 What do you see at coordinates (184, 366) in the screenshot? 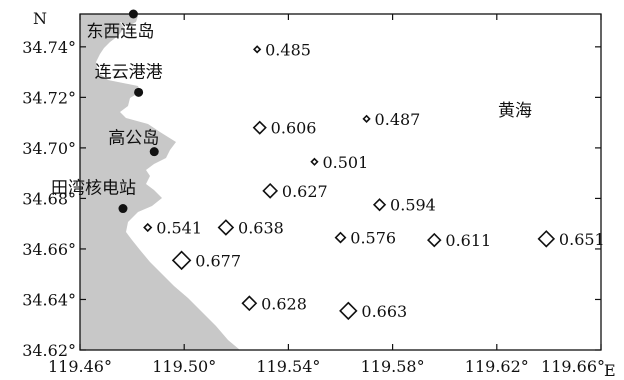
I see `x-tick-label: 119.50°` at bounding box center [184, 366].